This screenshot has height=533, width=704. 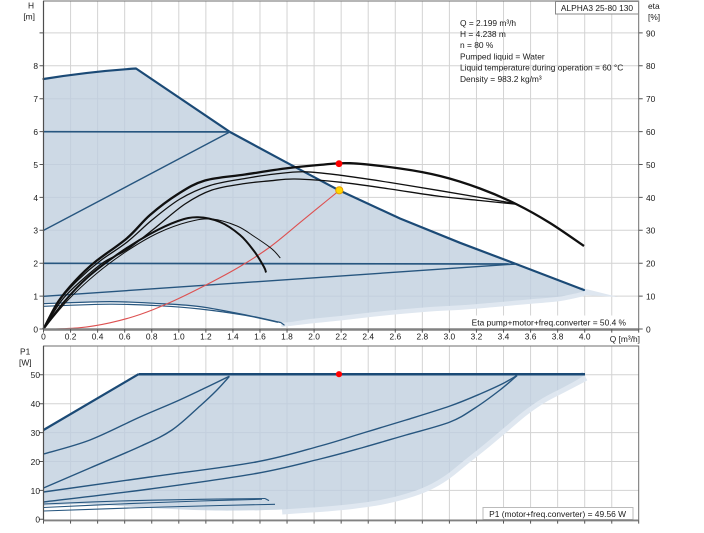 I want to click on svg-text: 8, so click(x=35, y=66).